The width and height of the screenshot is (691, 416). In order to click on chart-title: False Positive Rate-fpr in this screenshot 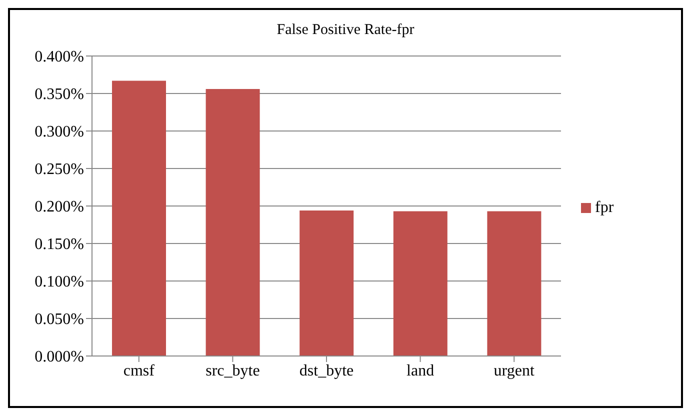, I will do `click(346, 30)`.